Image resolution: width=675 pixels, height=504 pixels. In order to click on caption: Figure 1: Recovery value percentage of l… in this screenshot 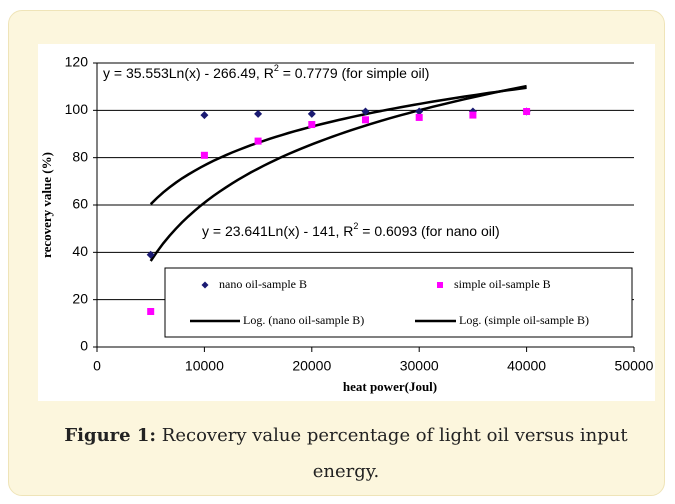, I will do `click(346, 454)`.